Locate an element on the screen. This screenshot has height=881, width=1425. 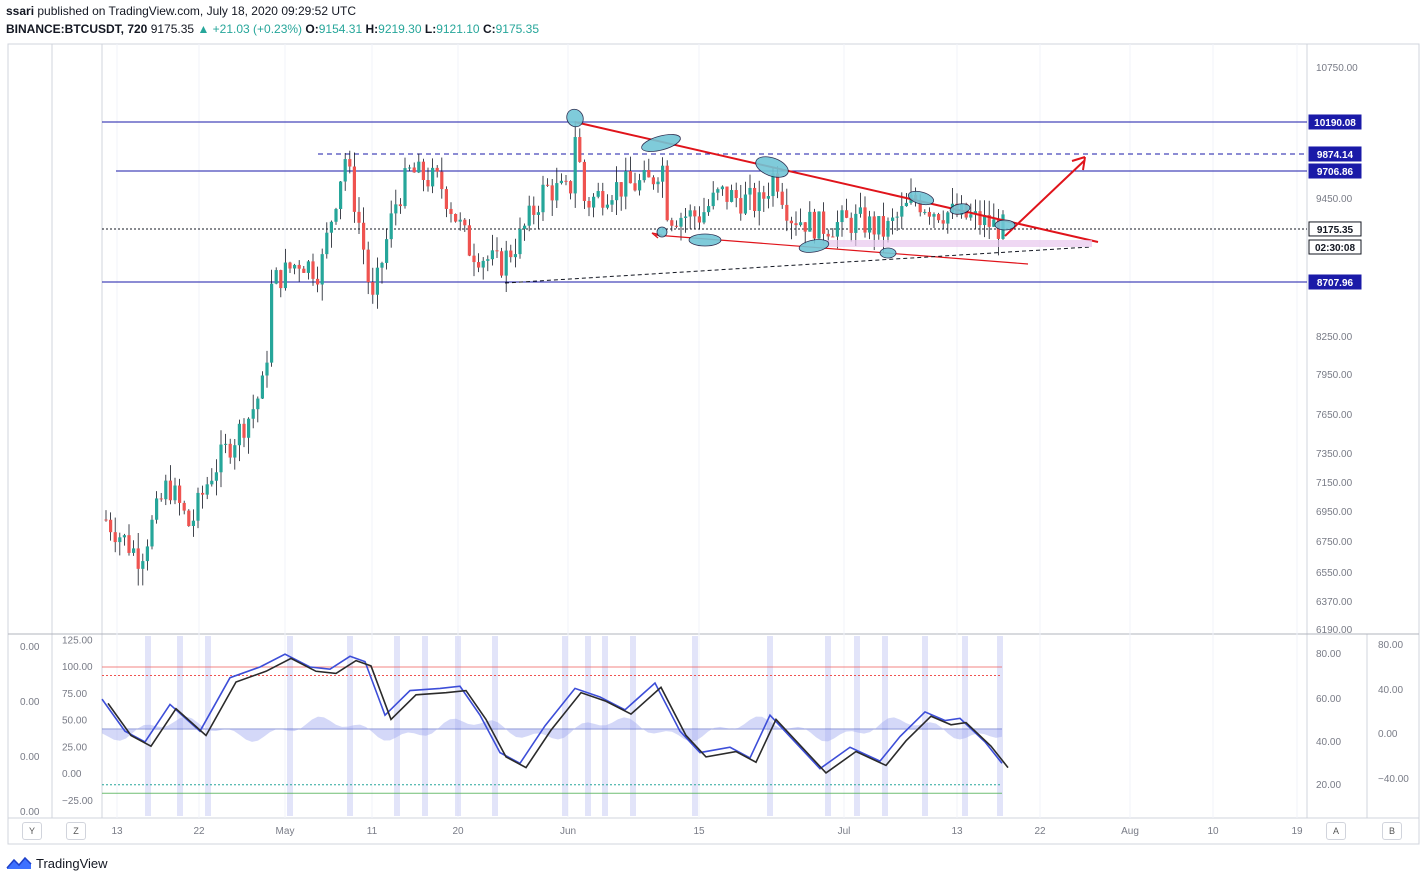
price-badge-label: 02:30:08 is located at coordinates (1335, 248).